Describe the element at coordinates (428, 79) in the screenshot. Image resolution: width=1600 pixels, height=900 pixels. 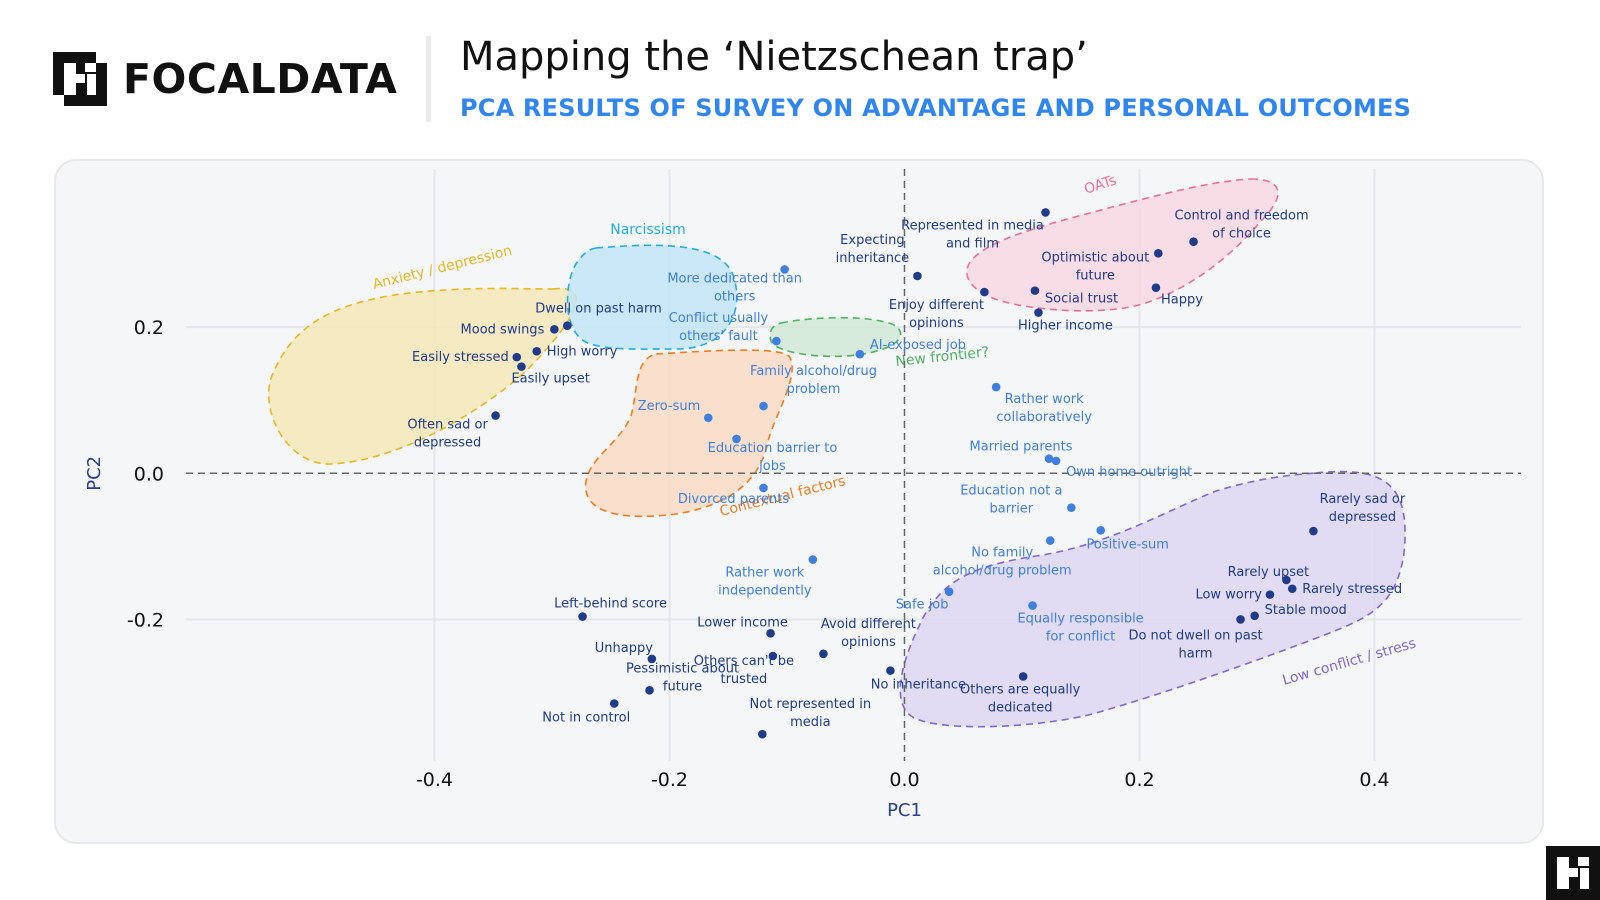
I see `header-divider` at that location.